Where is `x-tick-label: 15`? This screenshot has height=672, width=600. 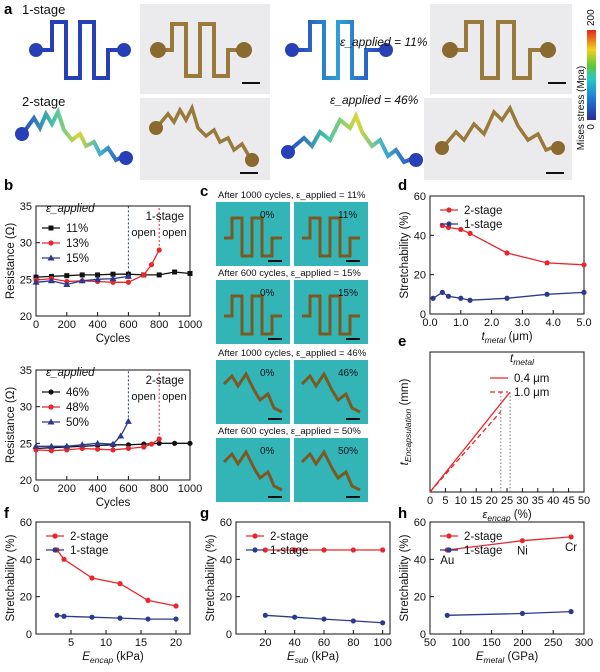 x-tick-label: 15 is located at coordinates (476, 501).